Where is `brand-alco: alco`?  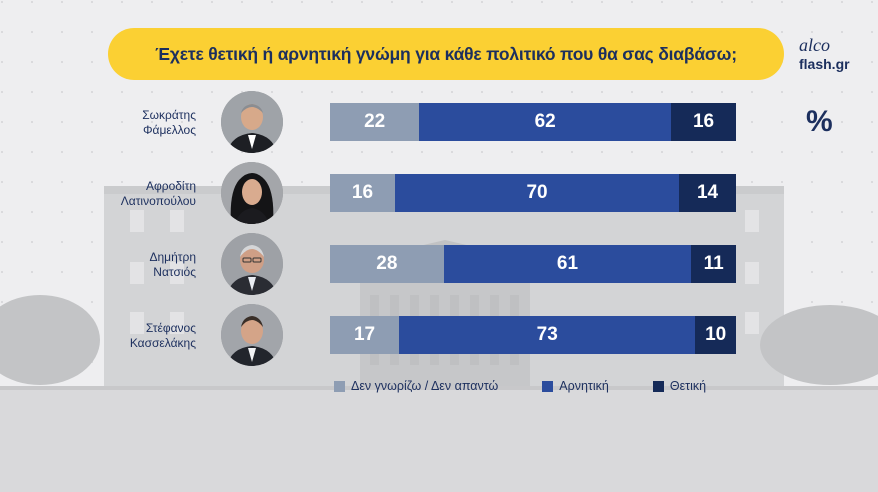 brand-alco: alco is located at coordinates (814, 45).